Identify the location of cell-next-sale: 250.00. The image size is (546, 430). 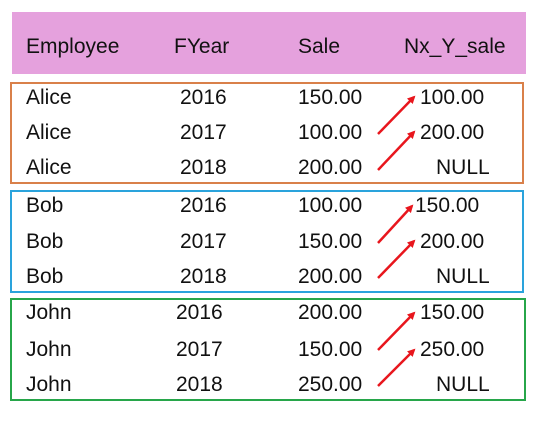
(452, 349).